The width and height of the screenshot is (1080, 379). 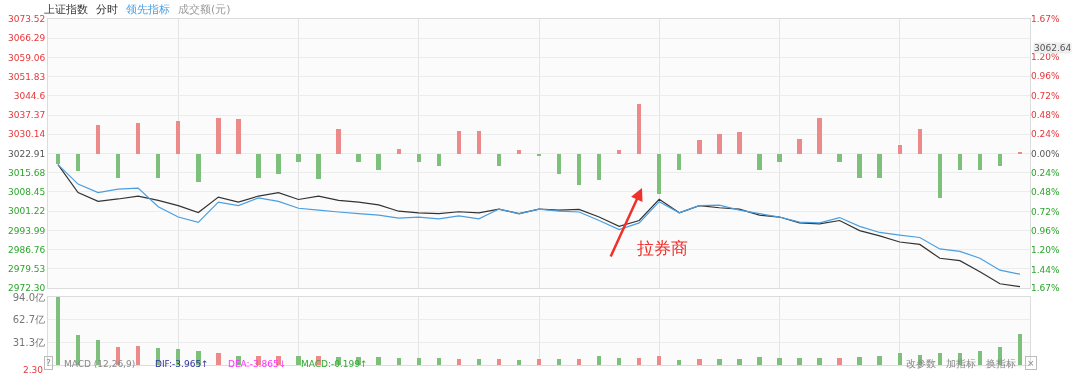 What do you see at coordinates (26, 134) in the screenshot?
I see `y-tick-label: 3030.14` at bounding box center [26, 134].